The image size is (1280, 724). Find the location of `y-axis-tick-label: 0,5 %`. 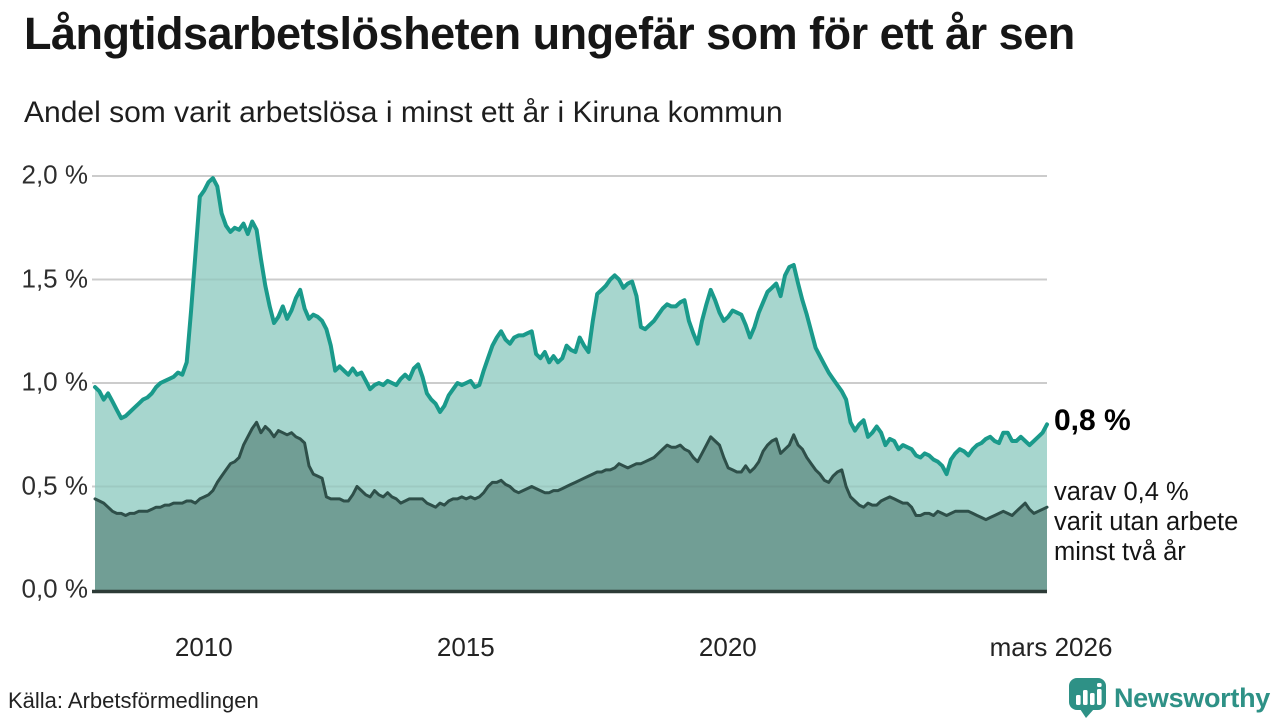

y-axis-tick-label: 0,5 % is located at coordinates (55, 484).